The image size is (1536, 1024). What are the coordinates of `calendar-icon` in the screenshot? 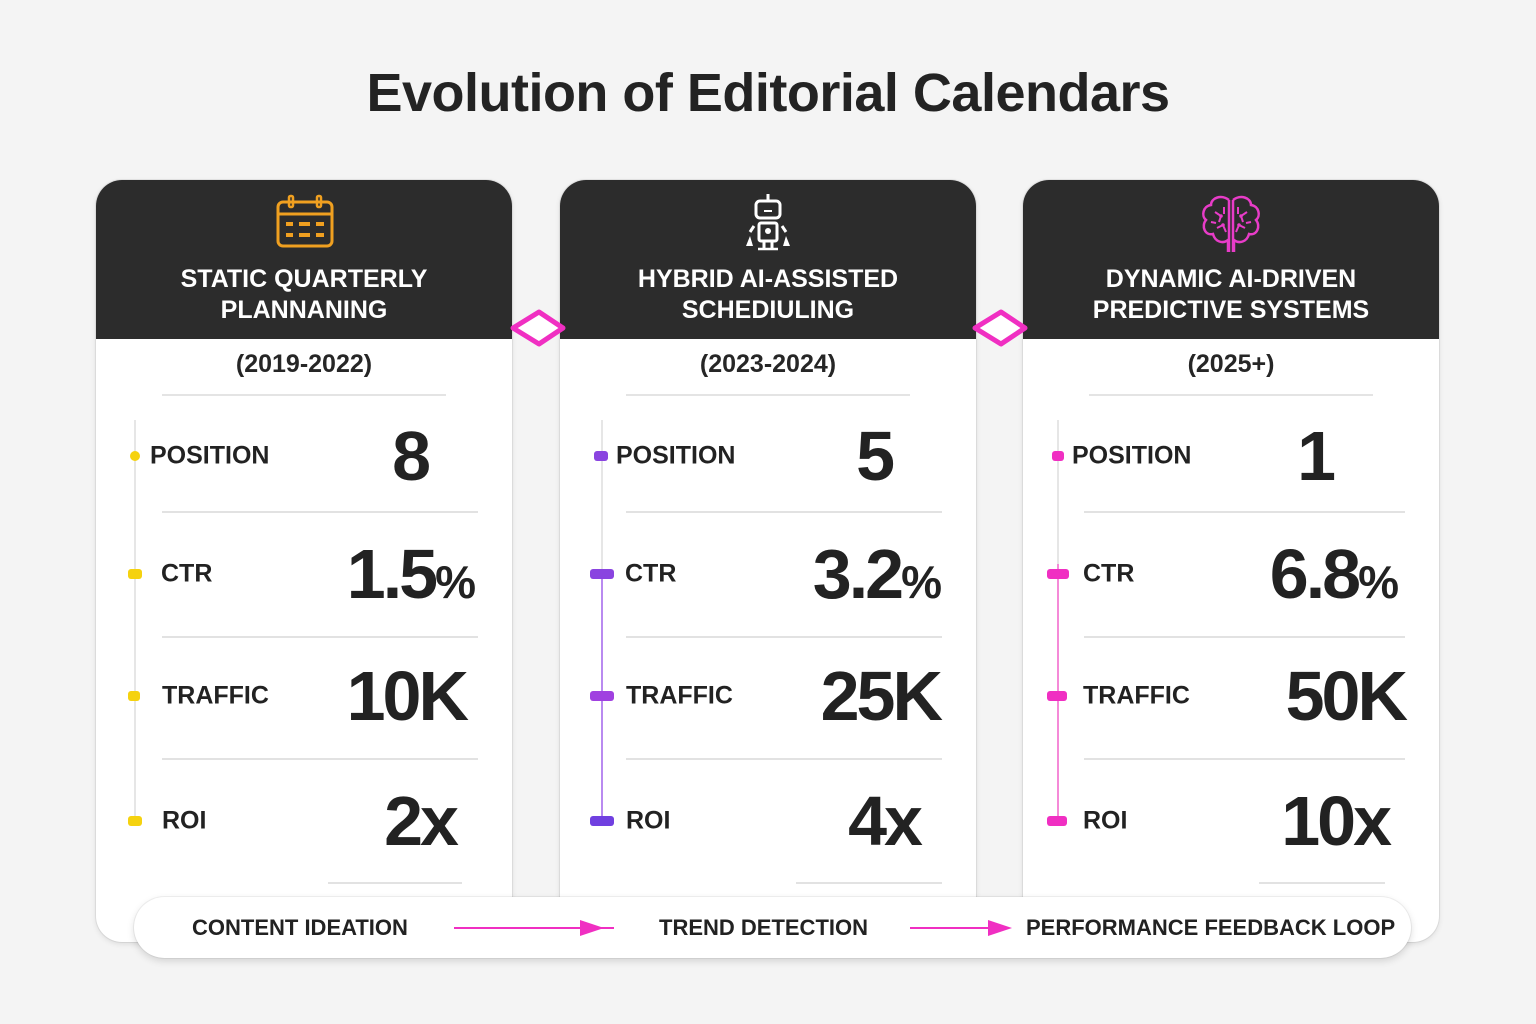 It's located at (305, 221).